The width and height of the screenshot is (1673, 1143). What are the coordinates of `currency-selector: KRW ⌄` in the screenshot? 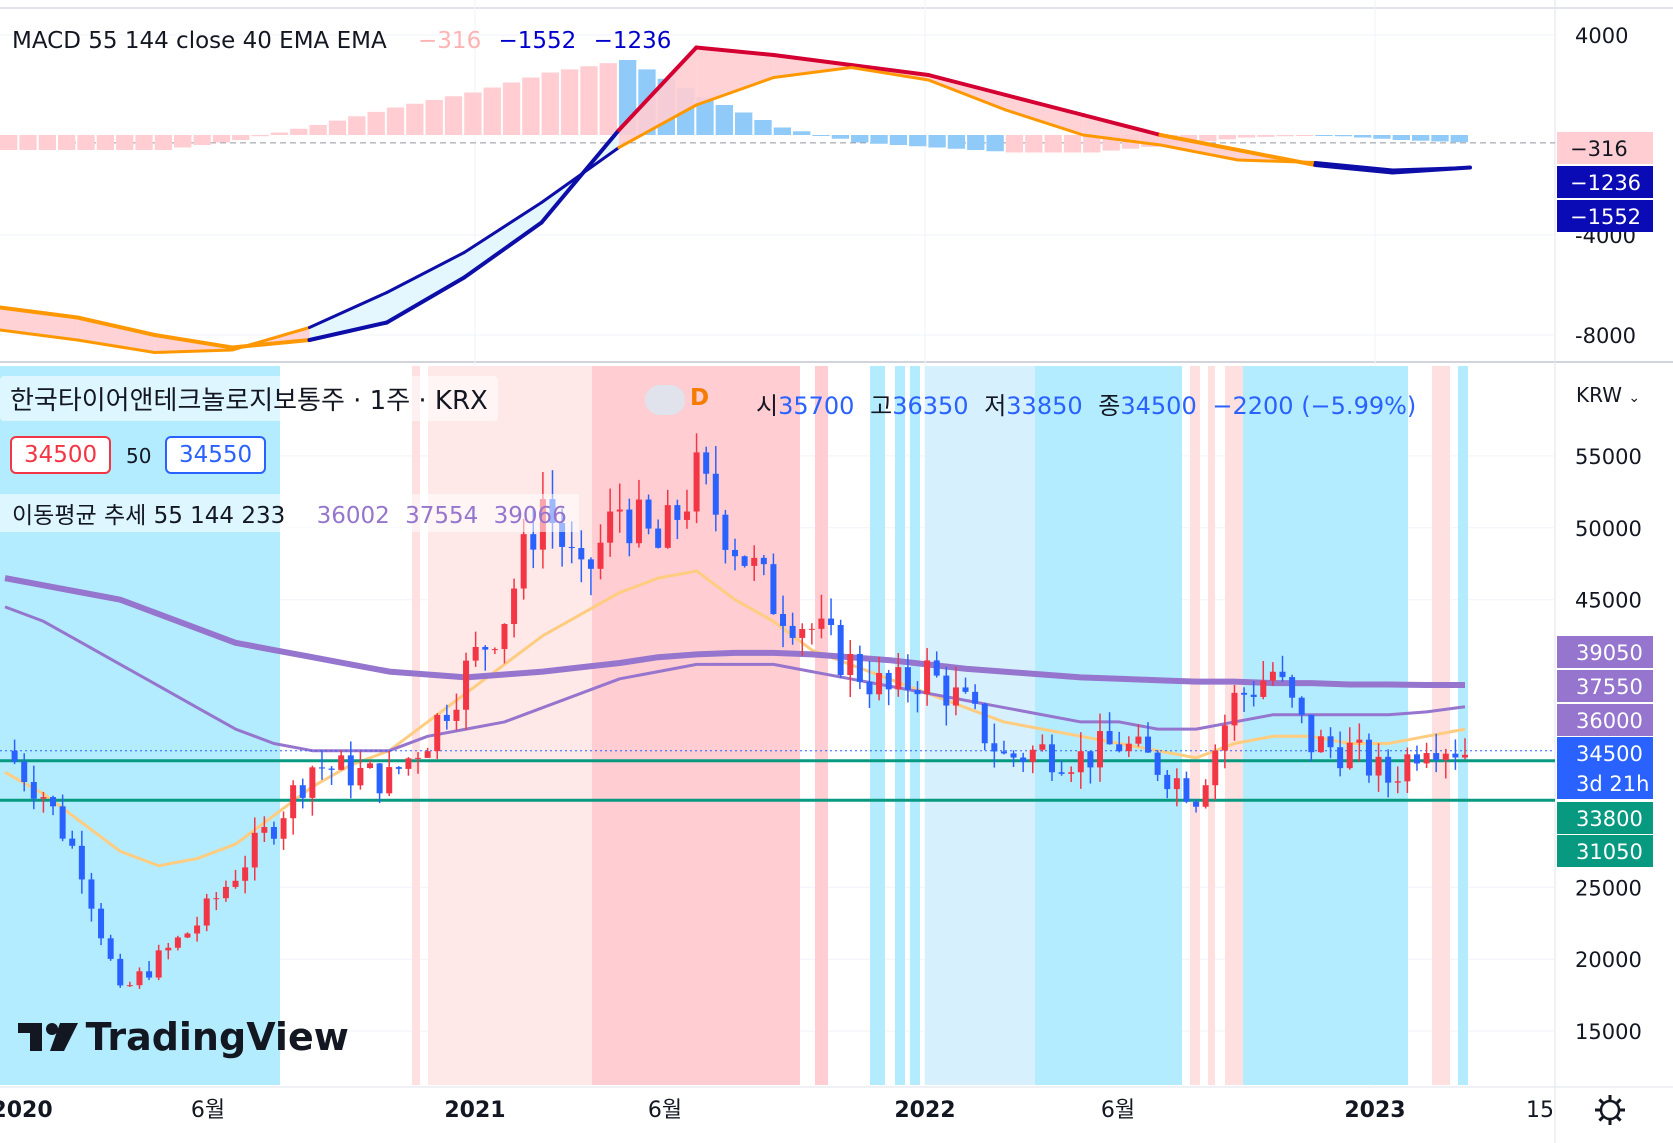 It's located at (1608, 395).